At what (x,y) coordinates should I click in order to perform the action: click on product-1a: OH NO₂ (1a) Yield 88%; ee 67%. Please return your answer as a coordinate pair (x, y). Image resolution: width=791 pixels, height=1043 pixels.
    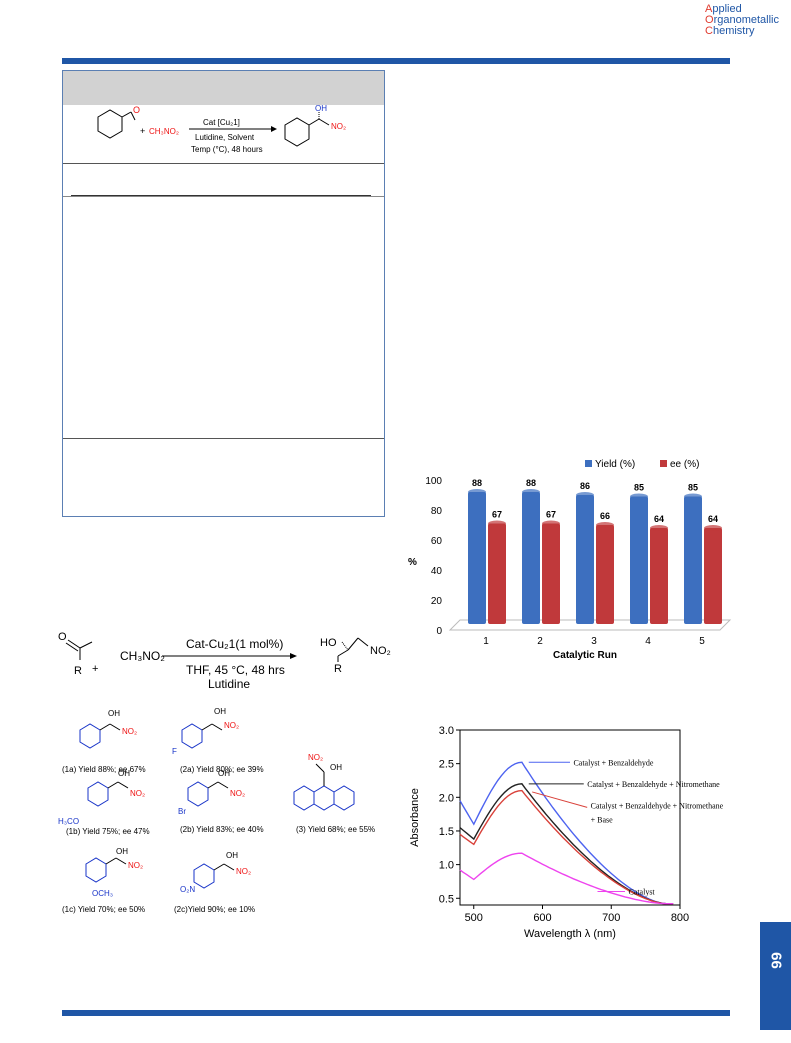
    Looking at the image, I should click on (104, 741).